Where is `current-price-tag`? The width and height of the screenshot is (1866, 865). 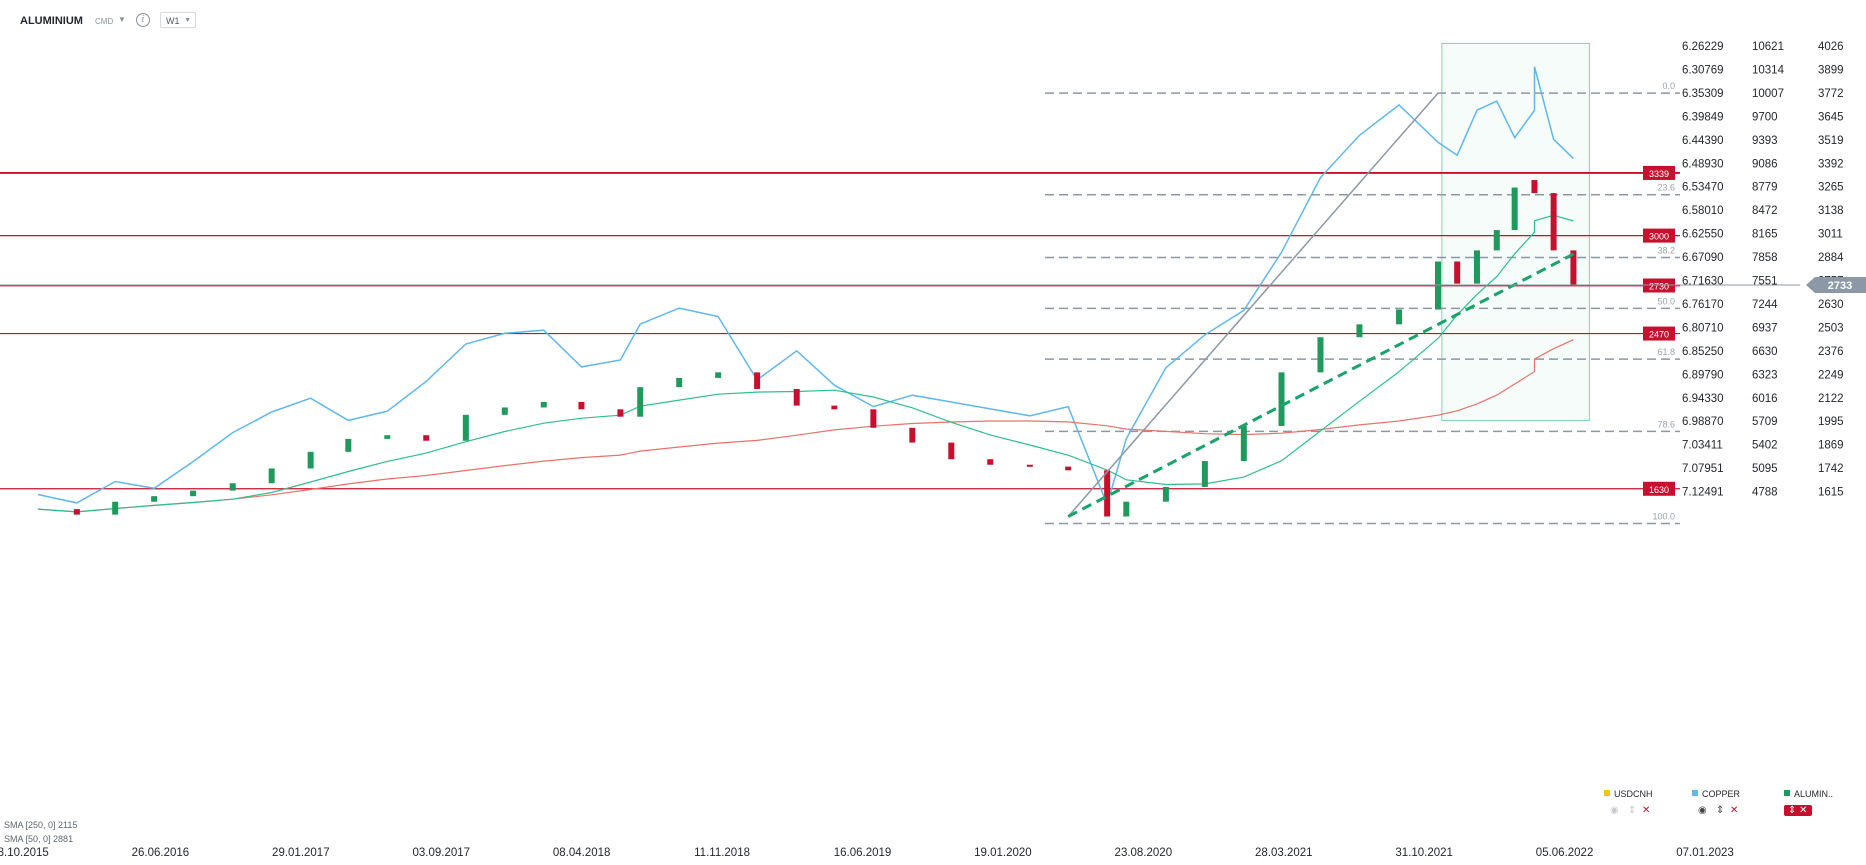
current-price-tag is located at coordinates (1836, 284).